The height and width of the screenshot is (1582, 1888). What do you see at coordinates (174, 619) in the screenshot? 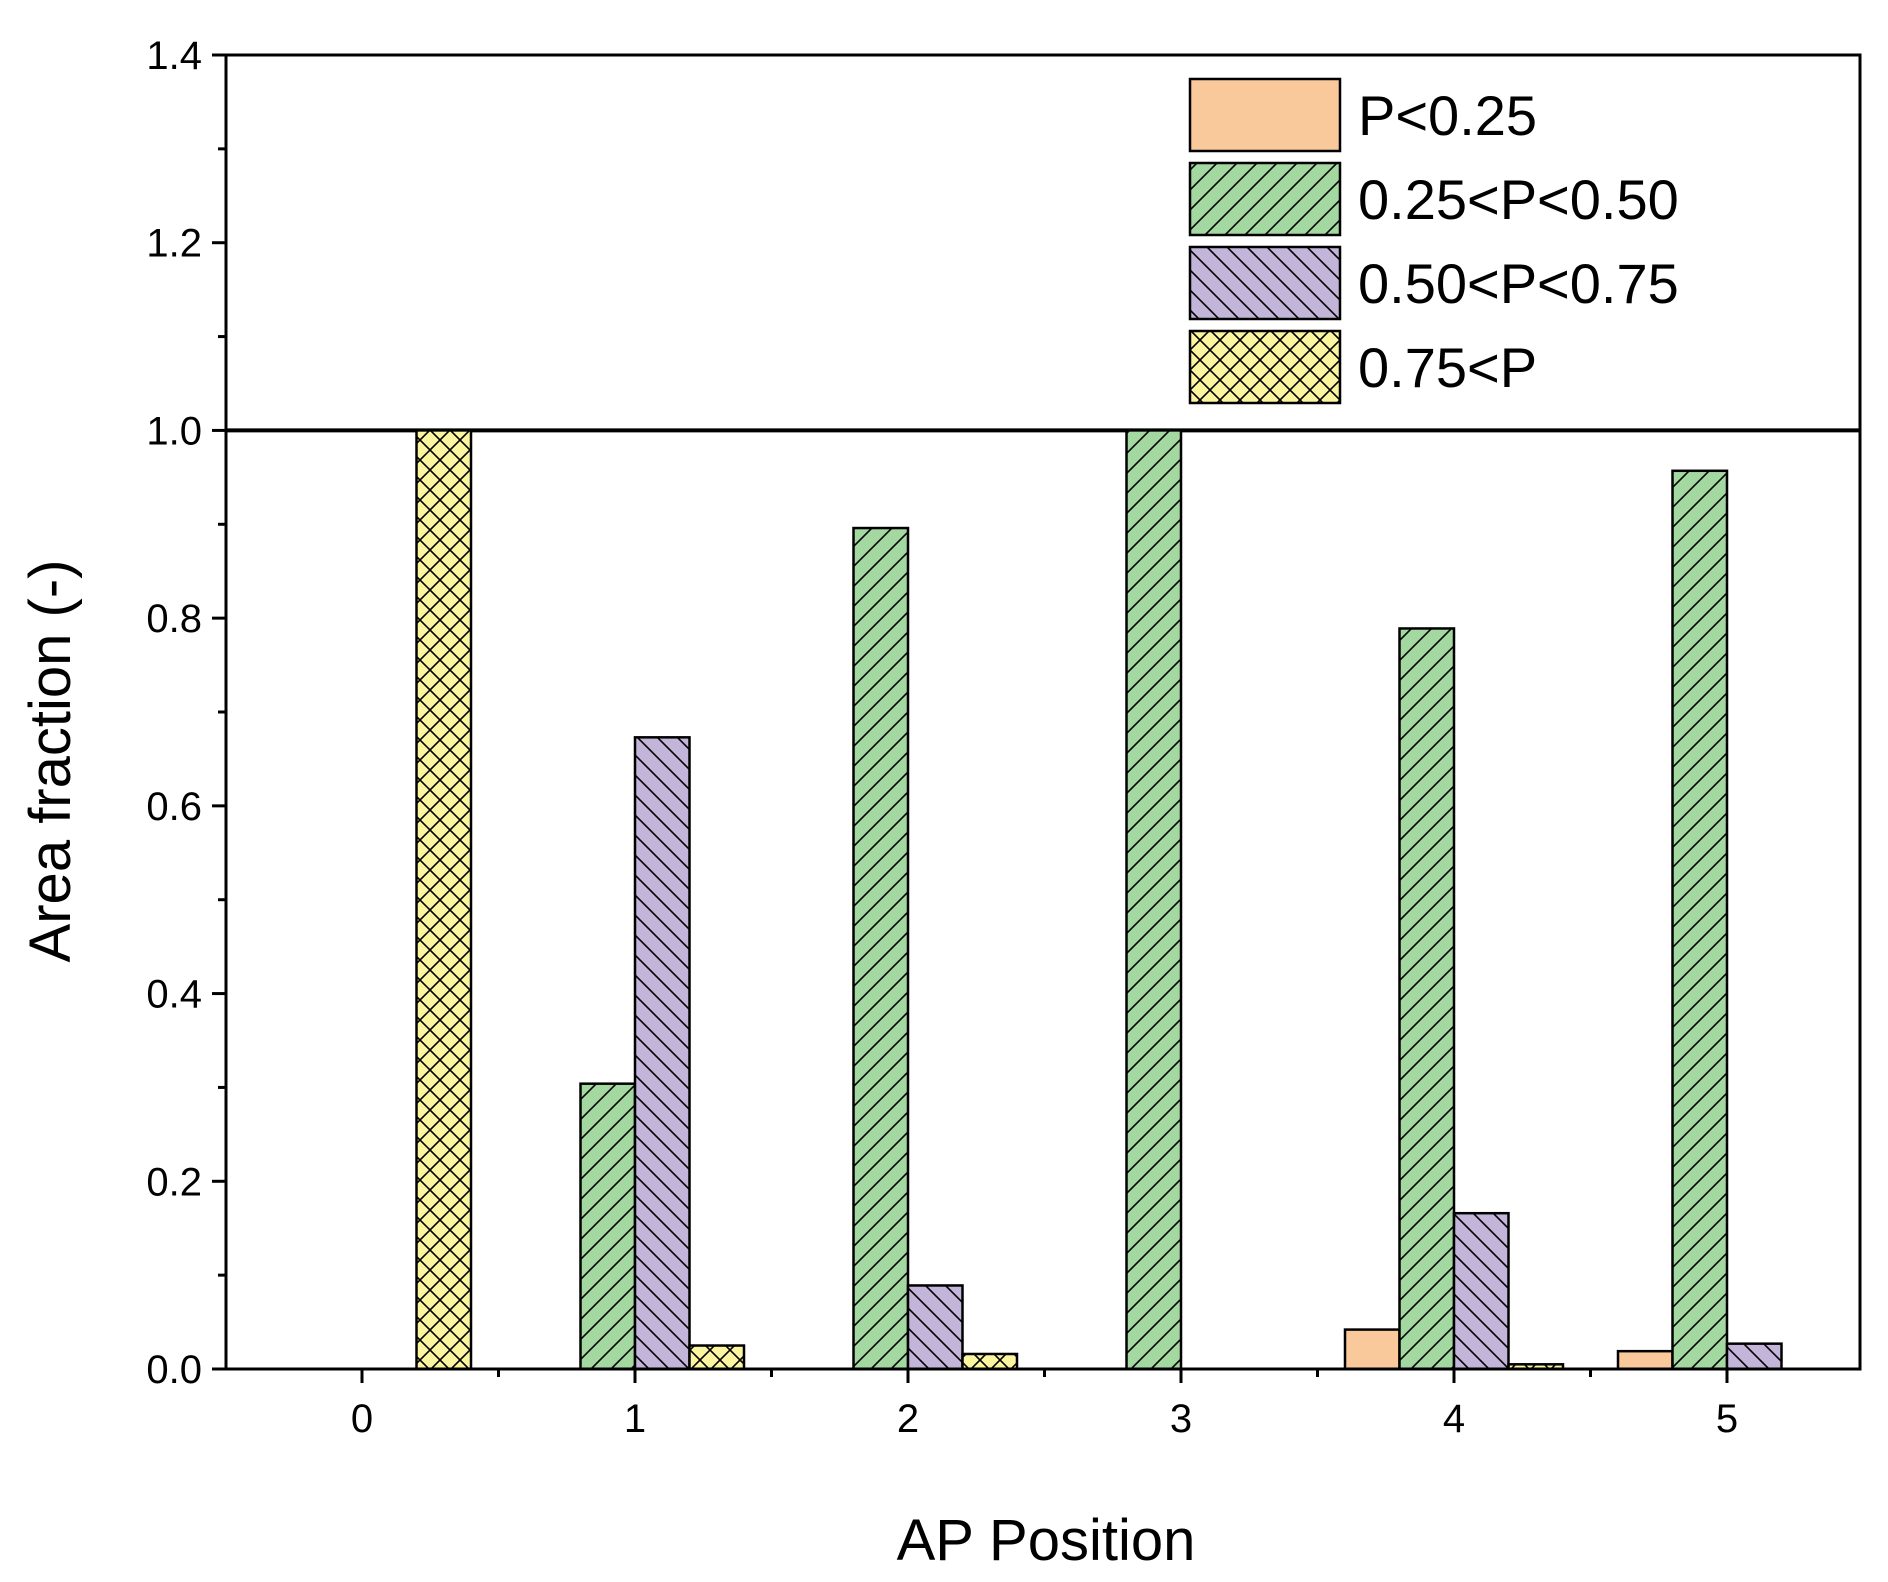
I see `y-tick-label: 0.8` at bounding box center [174, 619].